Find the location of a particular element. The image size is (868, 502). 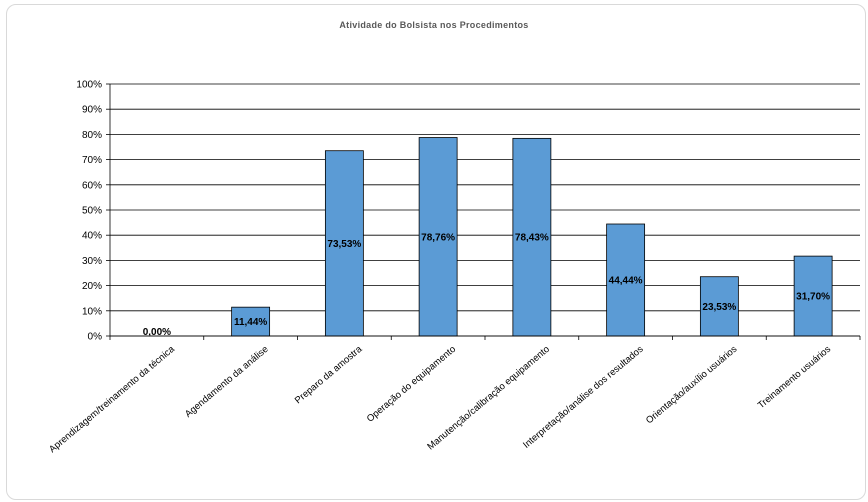

y-tick-label: 60% is located at coordinates (92, 185).